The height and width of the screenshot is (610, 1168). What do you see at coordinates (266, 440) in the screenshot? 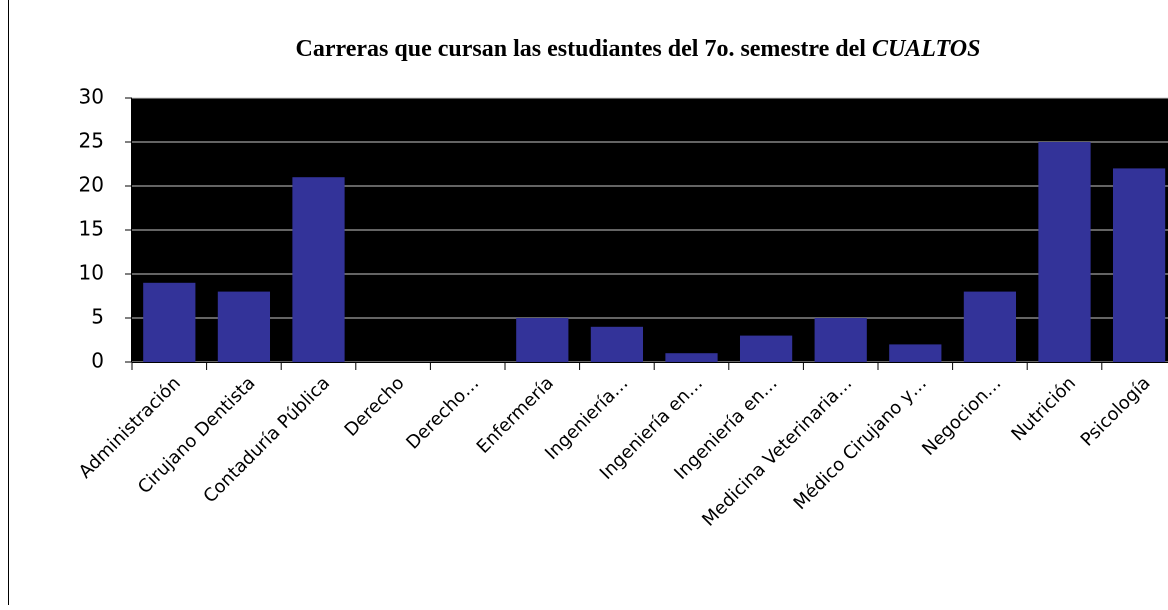
I see `x-tick-label: Contaduría Pública` at bounding box center [266, 440].